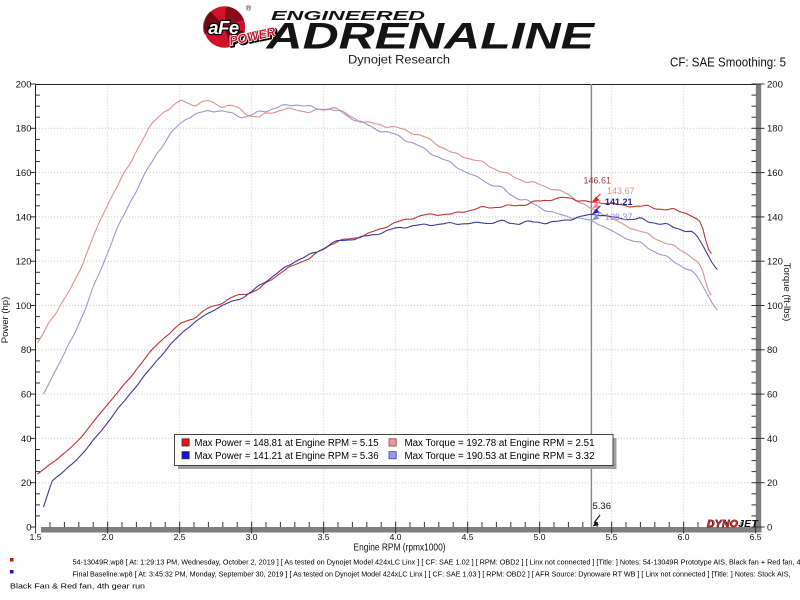  What do you see at coordinates (786, 292) in the screenshot?
I see `svg-text: Torque (ft-lbs)` at bounding box center [786, 292].